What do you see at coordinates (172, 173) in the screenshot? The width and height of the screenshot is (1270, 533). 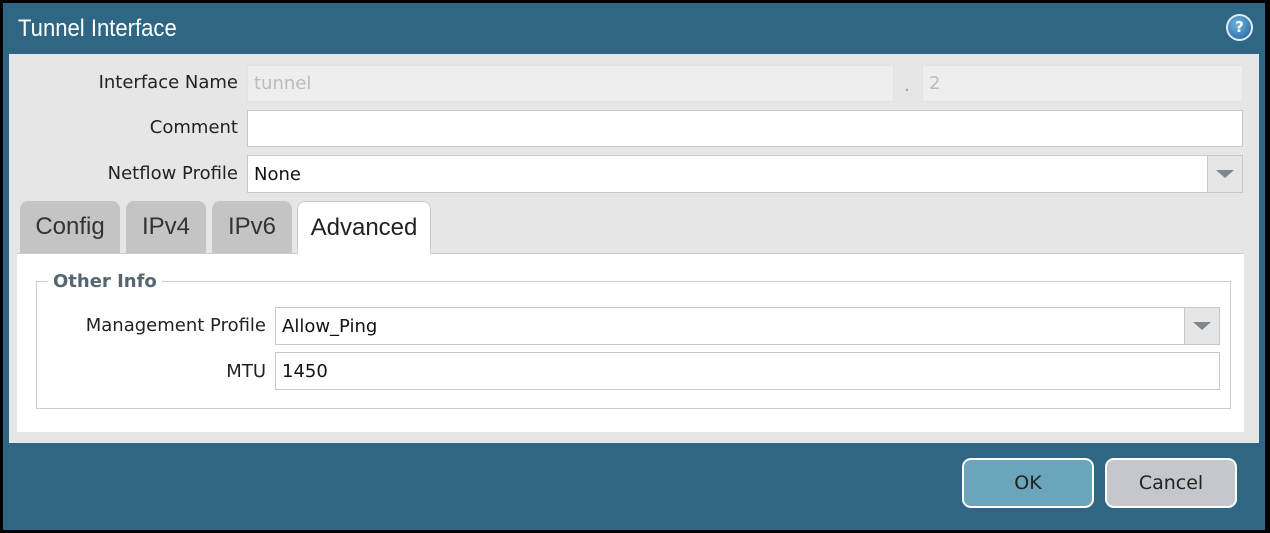 I see `netflow-profile-label: Netflow Profile` at bounding box center [172, 173].